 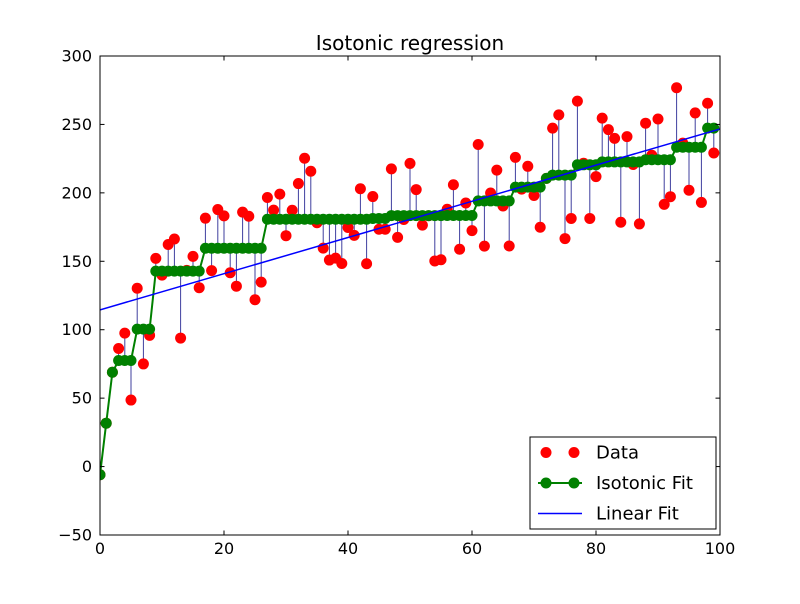 What do you see at coordinates (224, 548) in the screenshot?
I see `x-tick-label: 20` at bounding box center [224, 548].